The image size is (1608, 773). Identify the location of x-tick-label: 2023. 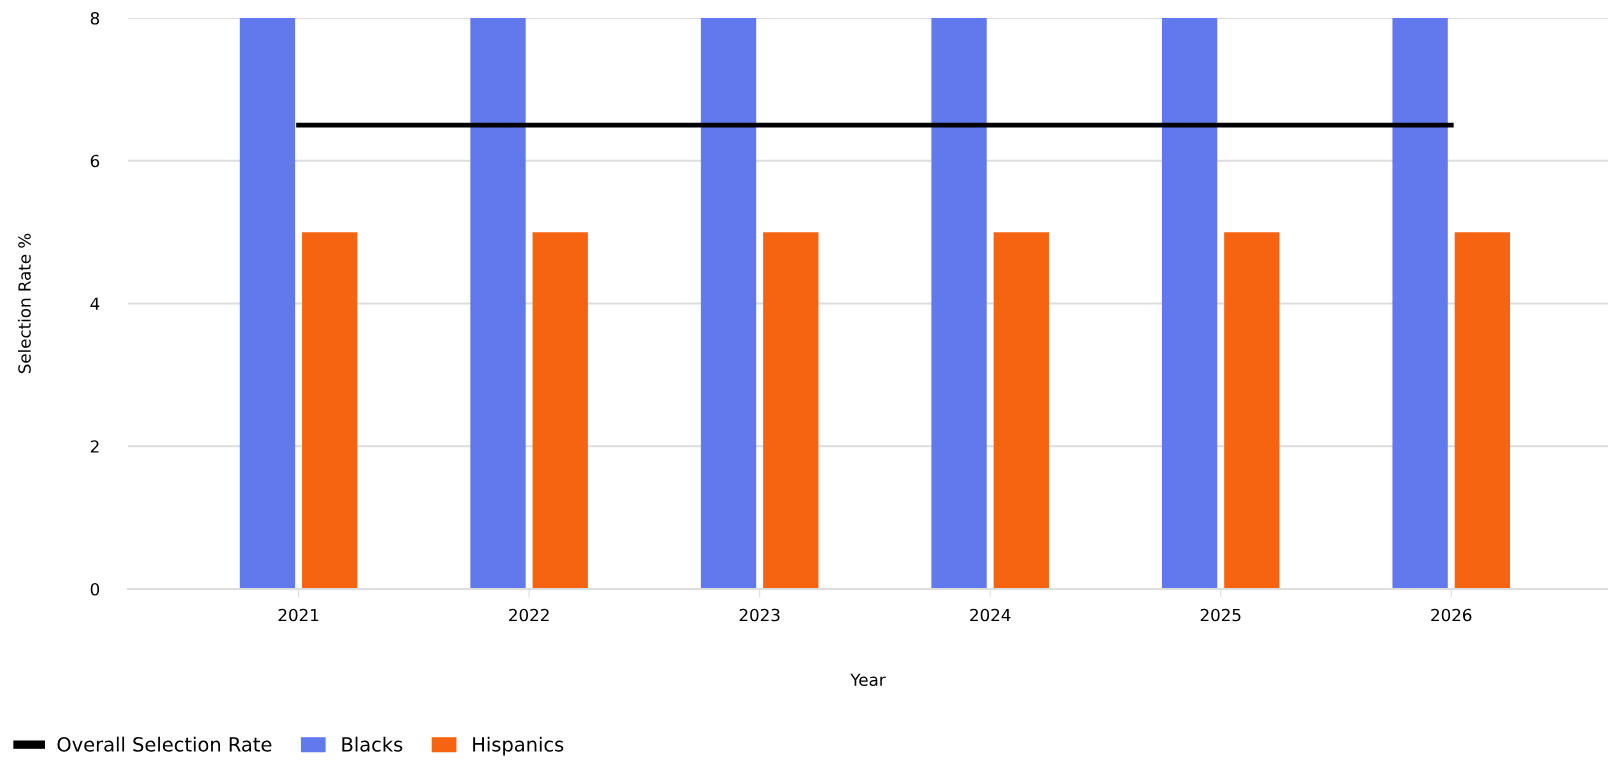
(759, 615).